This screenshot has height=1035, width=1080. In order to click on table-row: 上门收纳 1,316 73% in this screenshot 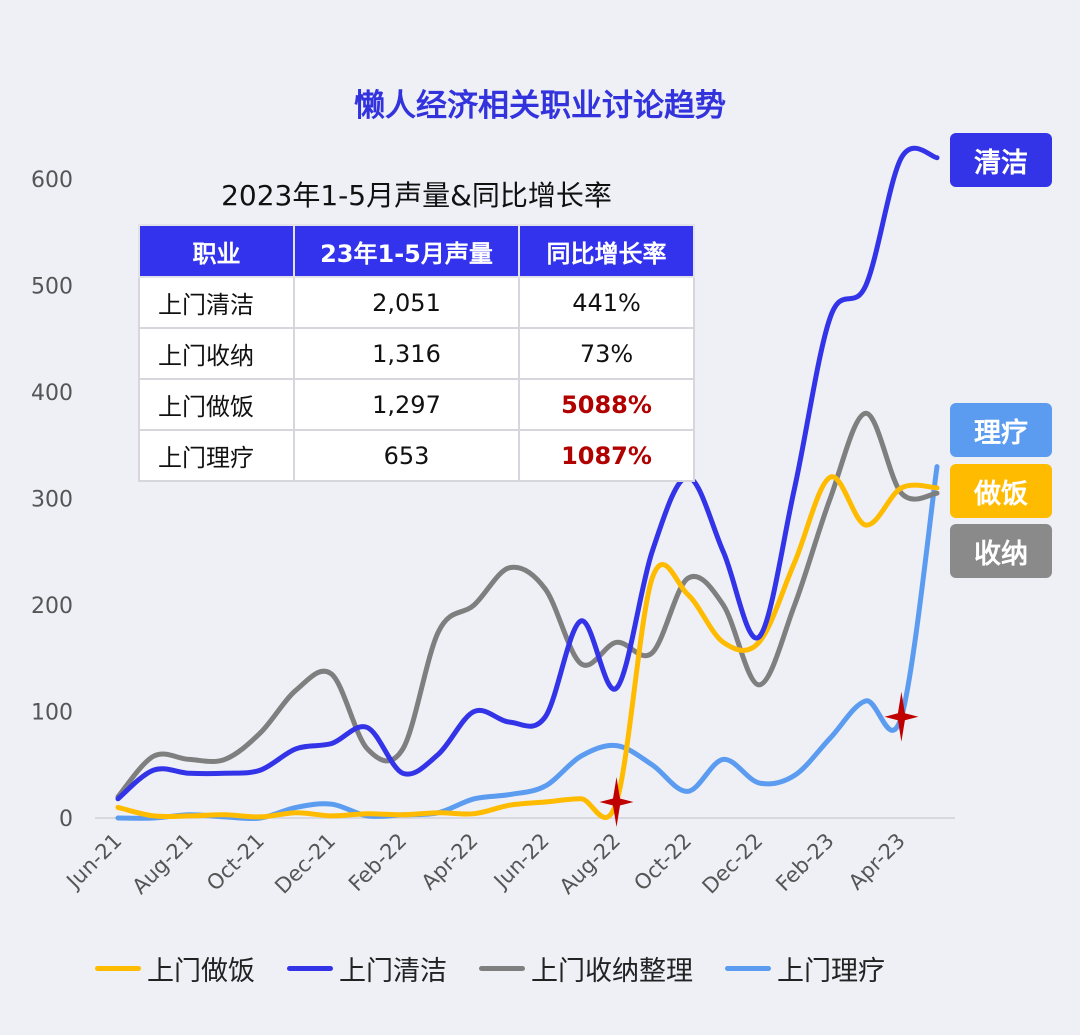, I will do `click(416, 353)`.